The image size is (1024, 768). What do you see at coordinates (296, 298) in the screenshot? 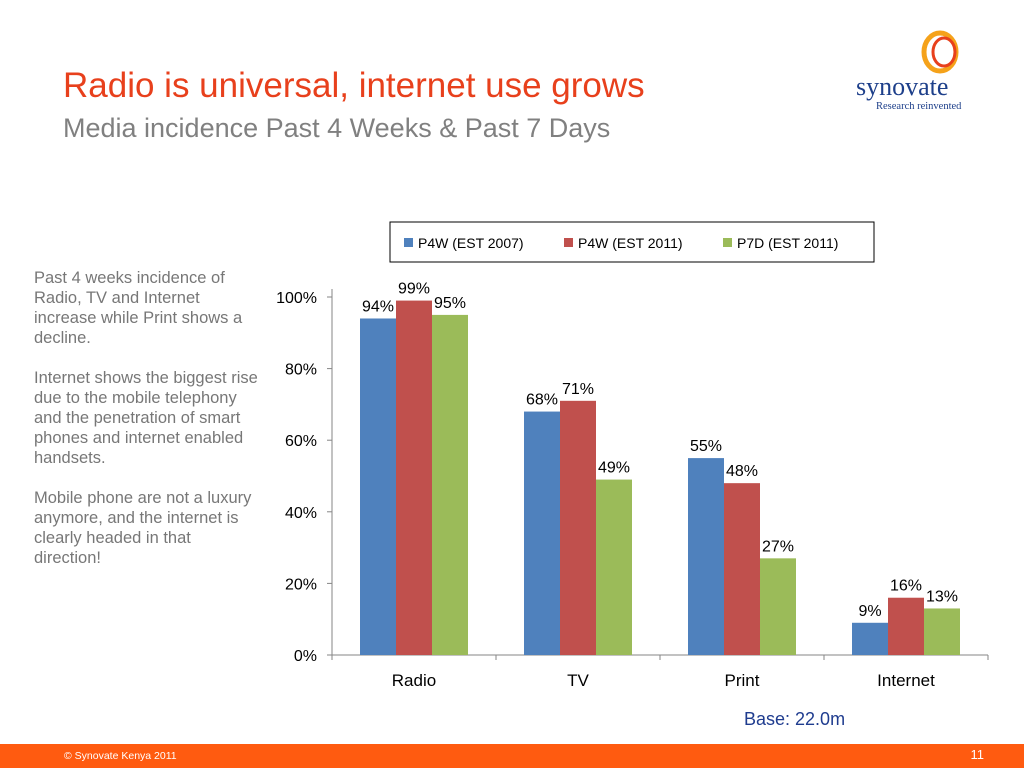
I see `y-tick-label: 100%` at bounding box center [296, 298].